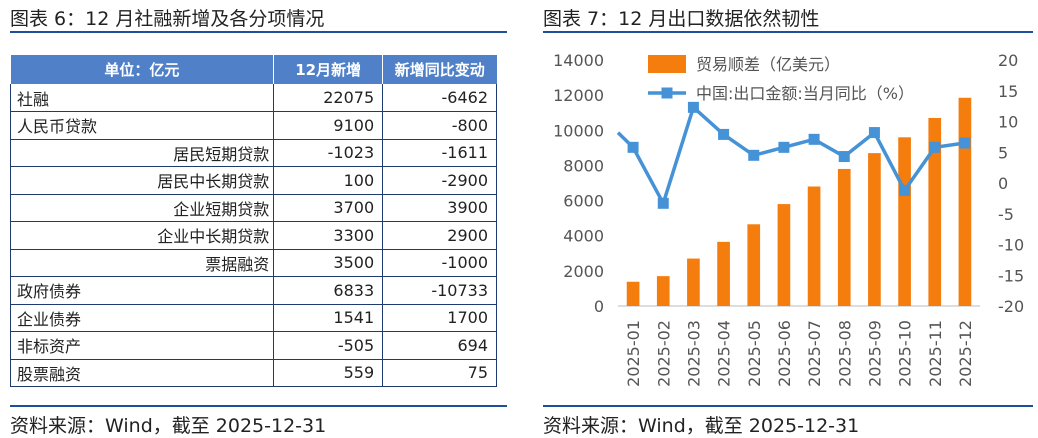 This screenshot has width=1038, height=438. What do you see at coordinates (965, 353) in the screenshot?
I see `x-tick-label: 2025-12` at bounding box center [965, 353].